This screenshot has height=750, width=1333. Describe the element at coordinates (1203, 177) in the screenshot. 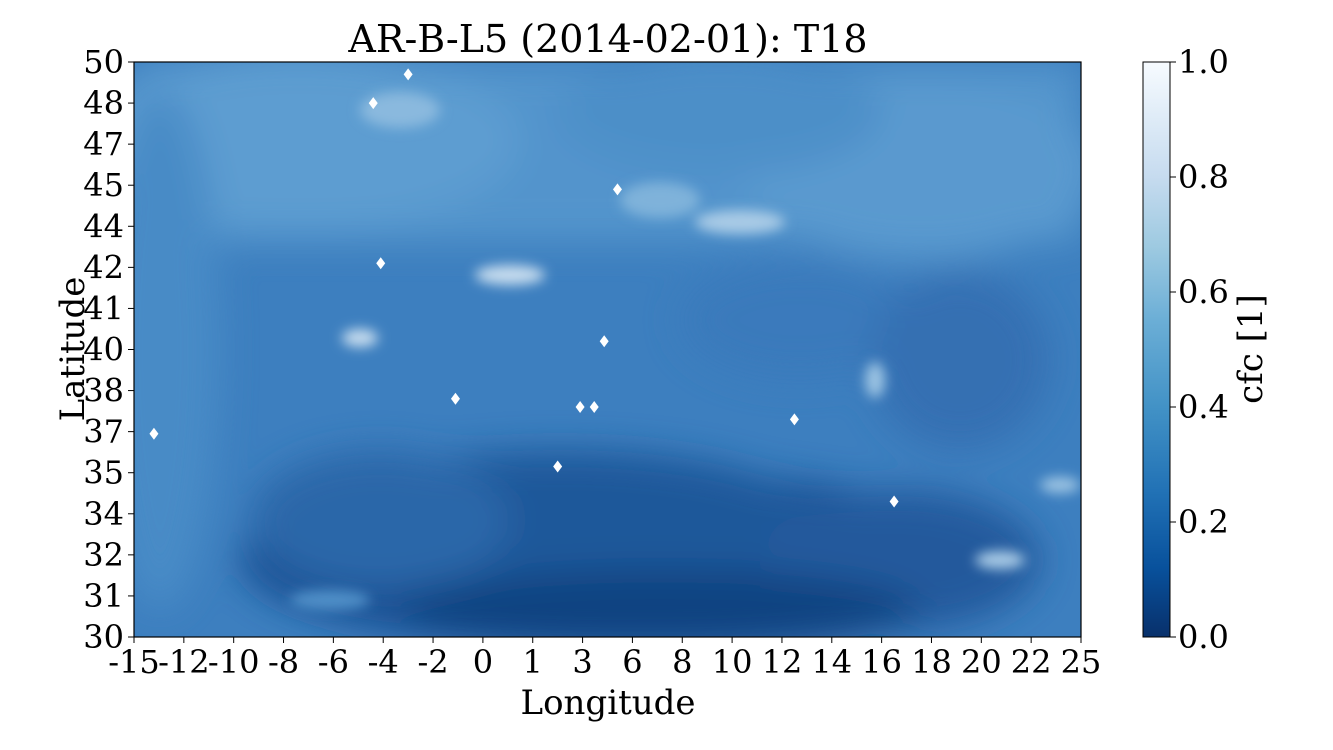

I see `colorbar-tick-label: 0.8` at that location.